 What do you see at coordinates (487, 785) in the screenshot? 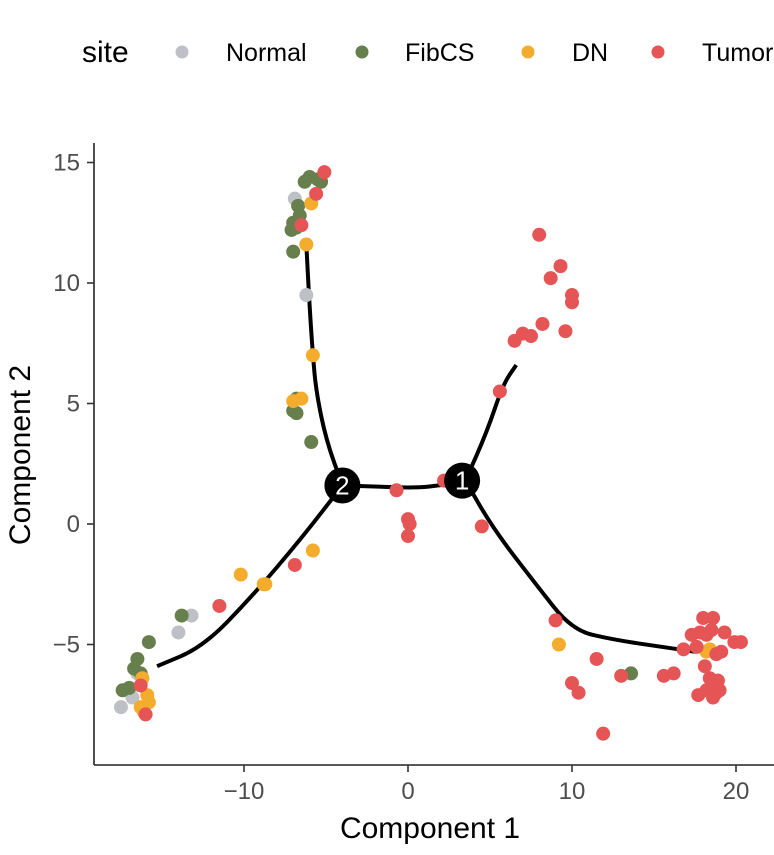
I see `x-axis-ticks: −10 0 10 20` at bounding box center [487, 785].